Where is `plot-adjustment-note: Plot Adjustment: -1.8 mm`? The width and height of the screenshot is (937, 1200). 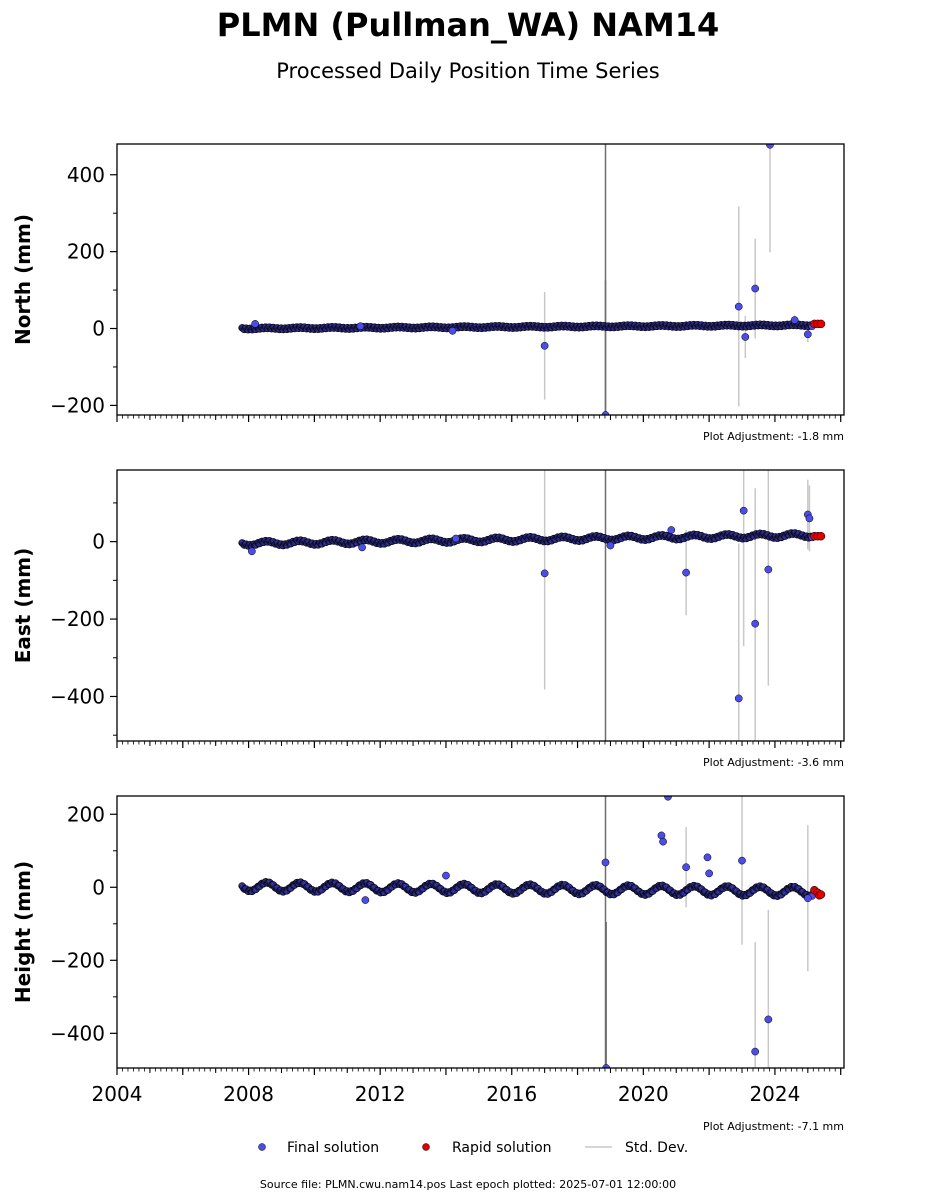 plot-adjustment-note: Plot Adjustment: -1.8 mm is located at coordinates (773, 436).